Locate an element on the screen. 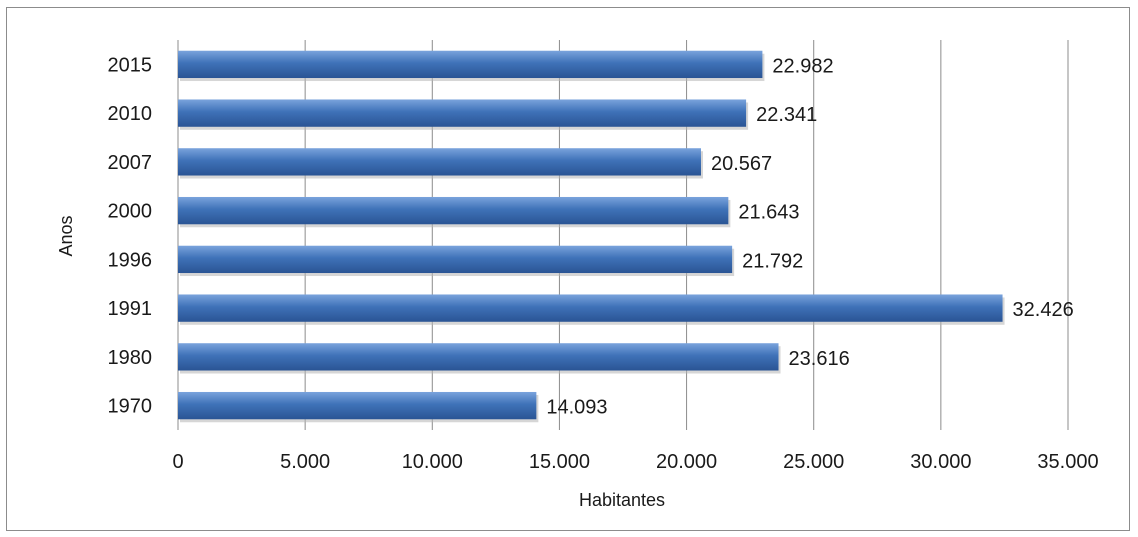 The height and width of the screenshot is (537, 1138). y-tick-label: 1996 is located at coordinates (130, 260).